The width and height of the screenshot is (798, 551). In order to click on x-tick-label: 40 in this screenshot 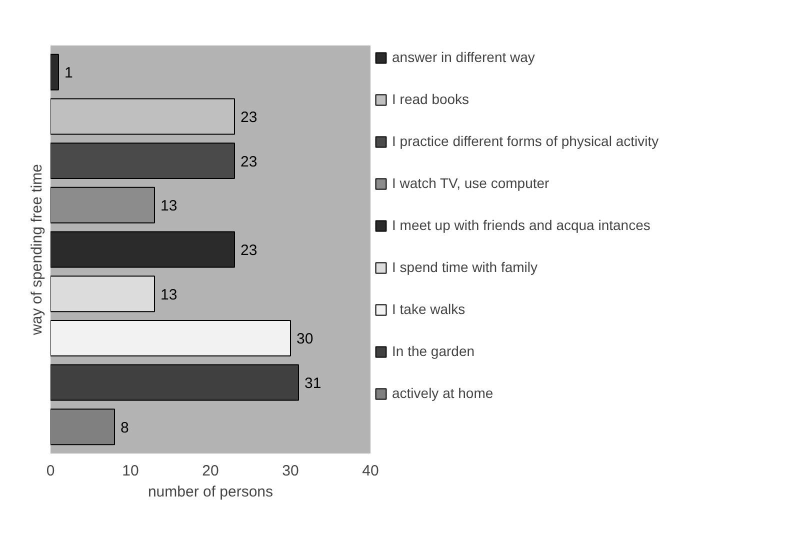, I will do `click(370, 471)`.